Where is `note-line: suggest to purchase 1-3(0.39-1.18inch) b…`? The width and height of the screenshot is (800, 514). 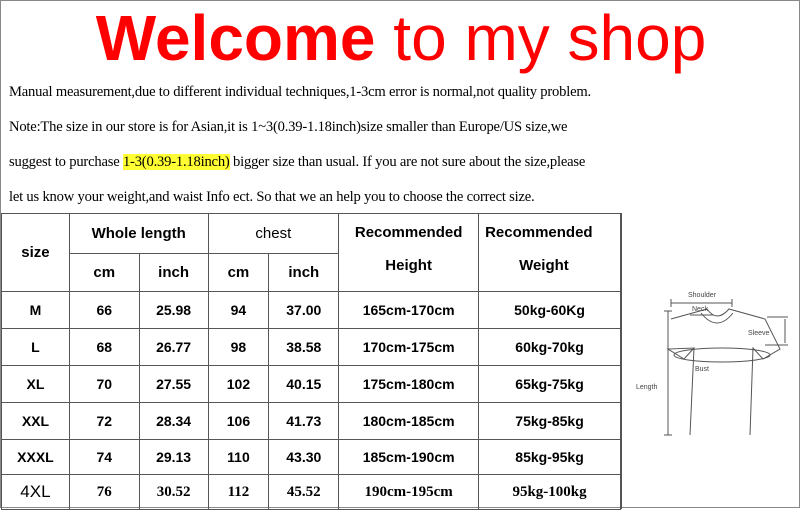 note-line: suggest to purchase 1-3(0.39-1.18inch) b… is located at coordinates (297, 162).